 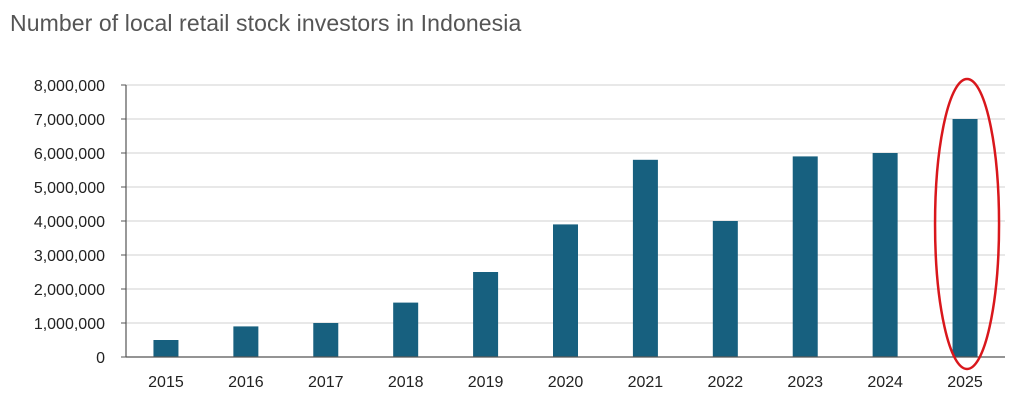 What do you see at coordinates (646, 382) in the screenshot?
I see `x-tick-label: 2021` at bounding box center [646, 382].